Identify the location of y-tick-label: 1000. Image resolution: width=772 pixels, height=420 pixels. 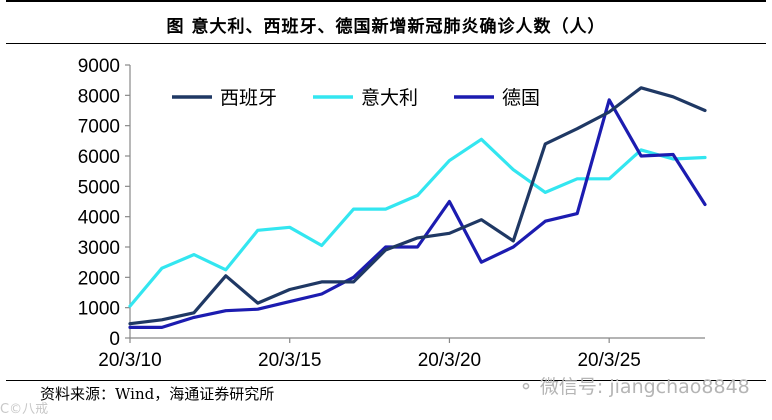
(99, 309).